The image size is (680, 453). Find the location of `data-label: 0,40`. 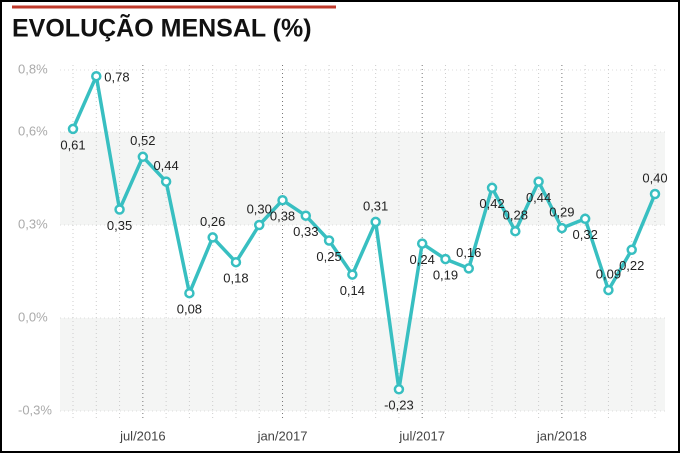

data-label: 0,40 is located at coordinates (654, 177).